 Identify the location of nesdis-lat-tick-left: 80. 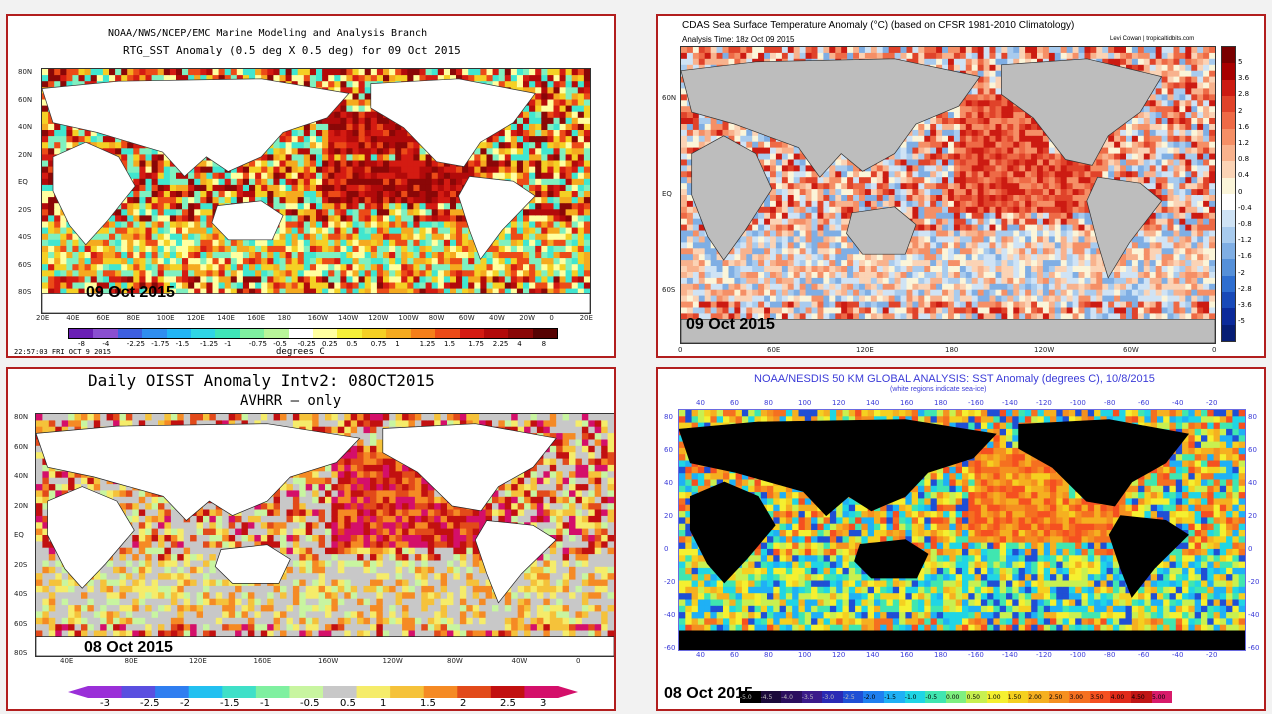
(668, 417).